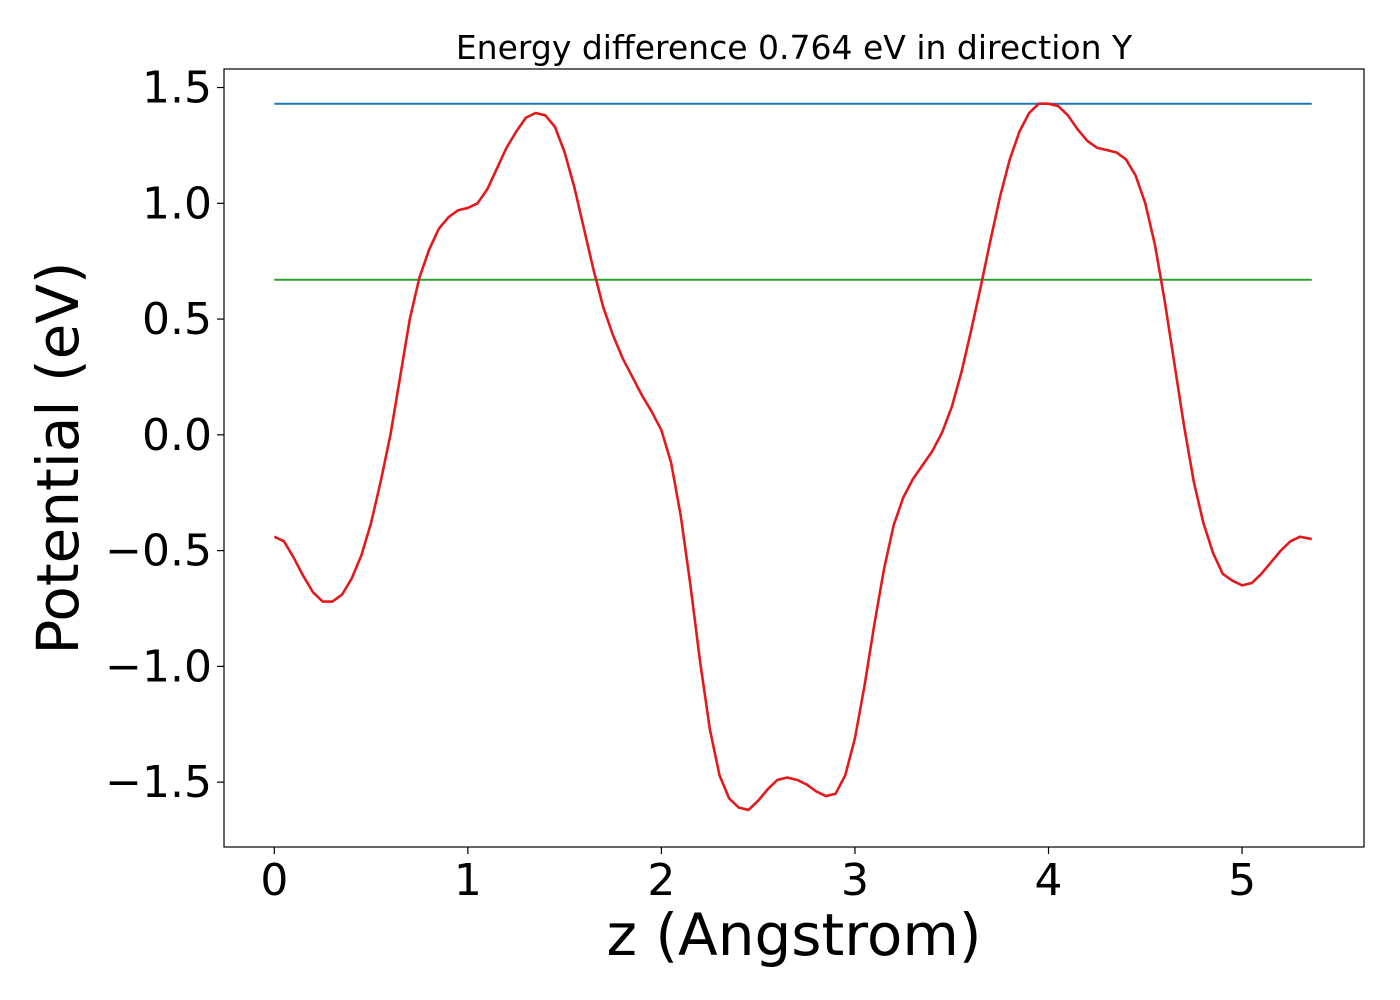 This screenshot has width=1400, height=1000. What do you see at coordinates (794, 935) in the screenshot?
I see `x-axis-label: z (Angstrom)` at bounding box center [794, 935].